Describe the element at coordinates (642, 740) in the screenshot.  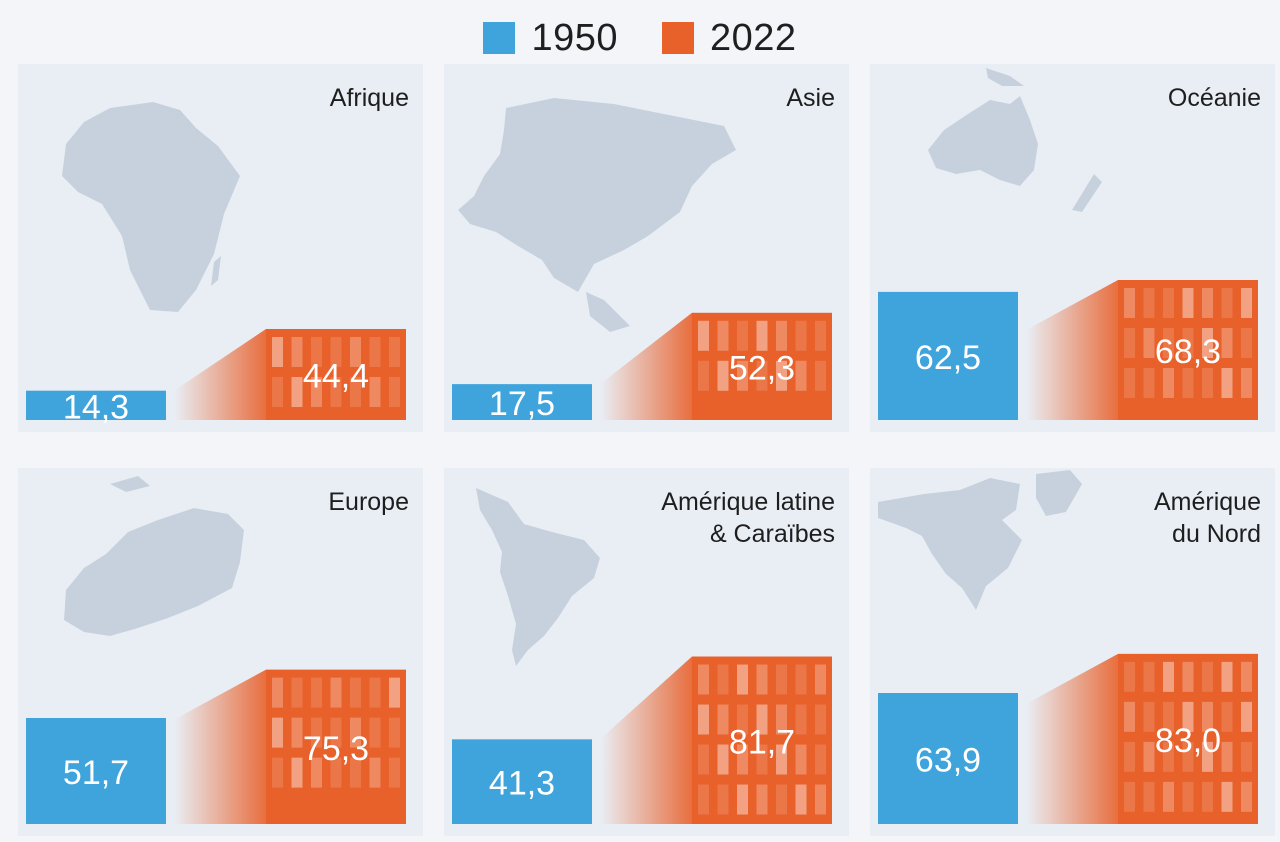
I see `bar-group: 41,3 81,7` at that location.